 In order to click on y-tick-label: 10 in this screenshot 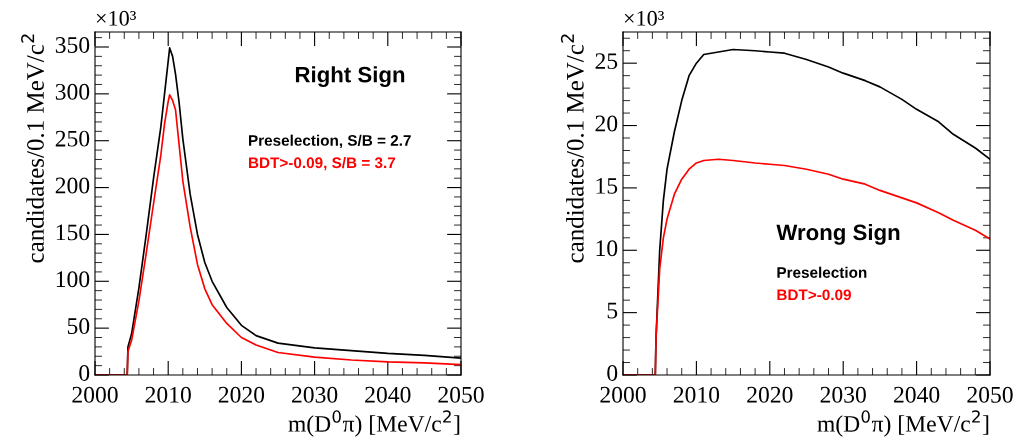, I will do `click(607, 248)`.